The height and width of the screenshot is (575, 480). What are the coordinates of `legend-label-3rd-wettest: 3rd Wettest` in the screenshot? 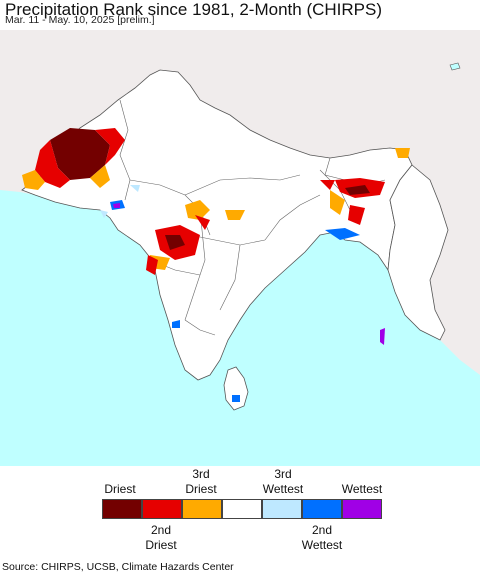 It's located at (283, 481).